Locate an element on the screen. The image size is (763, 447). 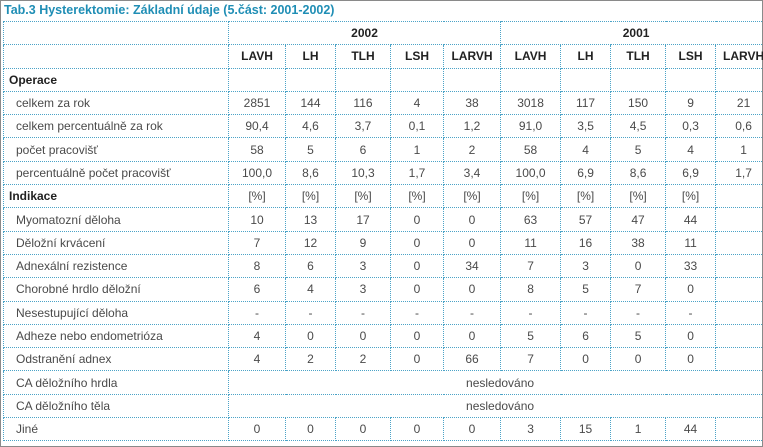
data-cell: 3,7 is located at coordinates (363, 126).